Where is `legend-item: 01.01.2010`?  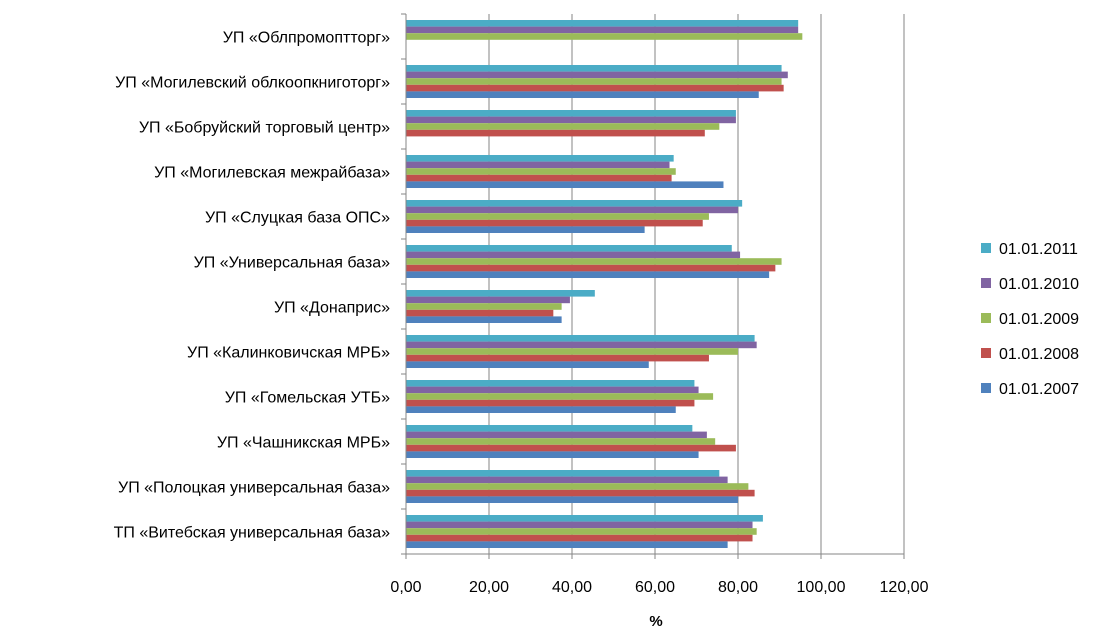
legend-item: 01.01.2010 is located at coordinates (1030, 284).